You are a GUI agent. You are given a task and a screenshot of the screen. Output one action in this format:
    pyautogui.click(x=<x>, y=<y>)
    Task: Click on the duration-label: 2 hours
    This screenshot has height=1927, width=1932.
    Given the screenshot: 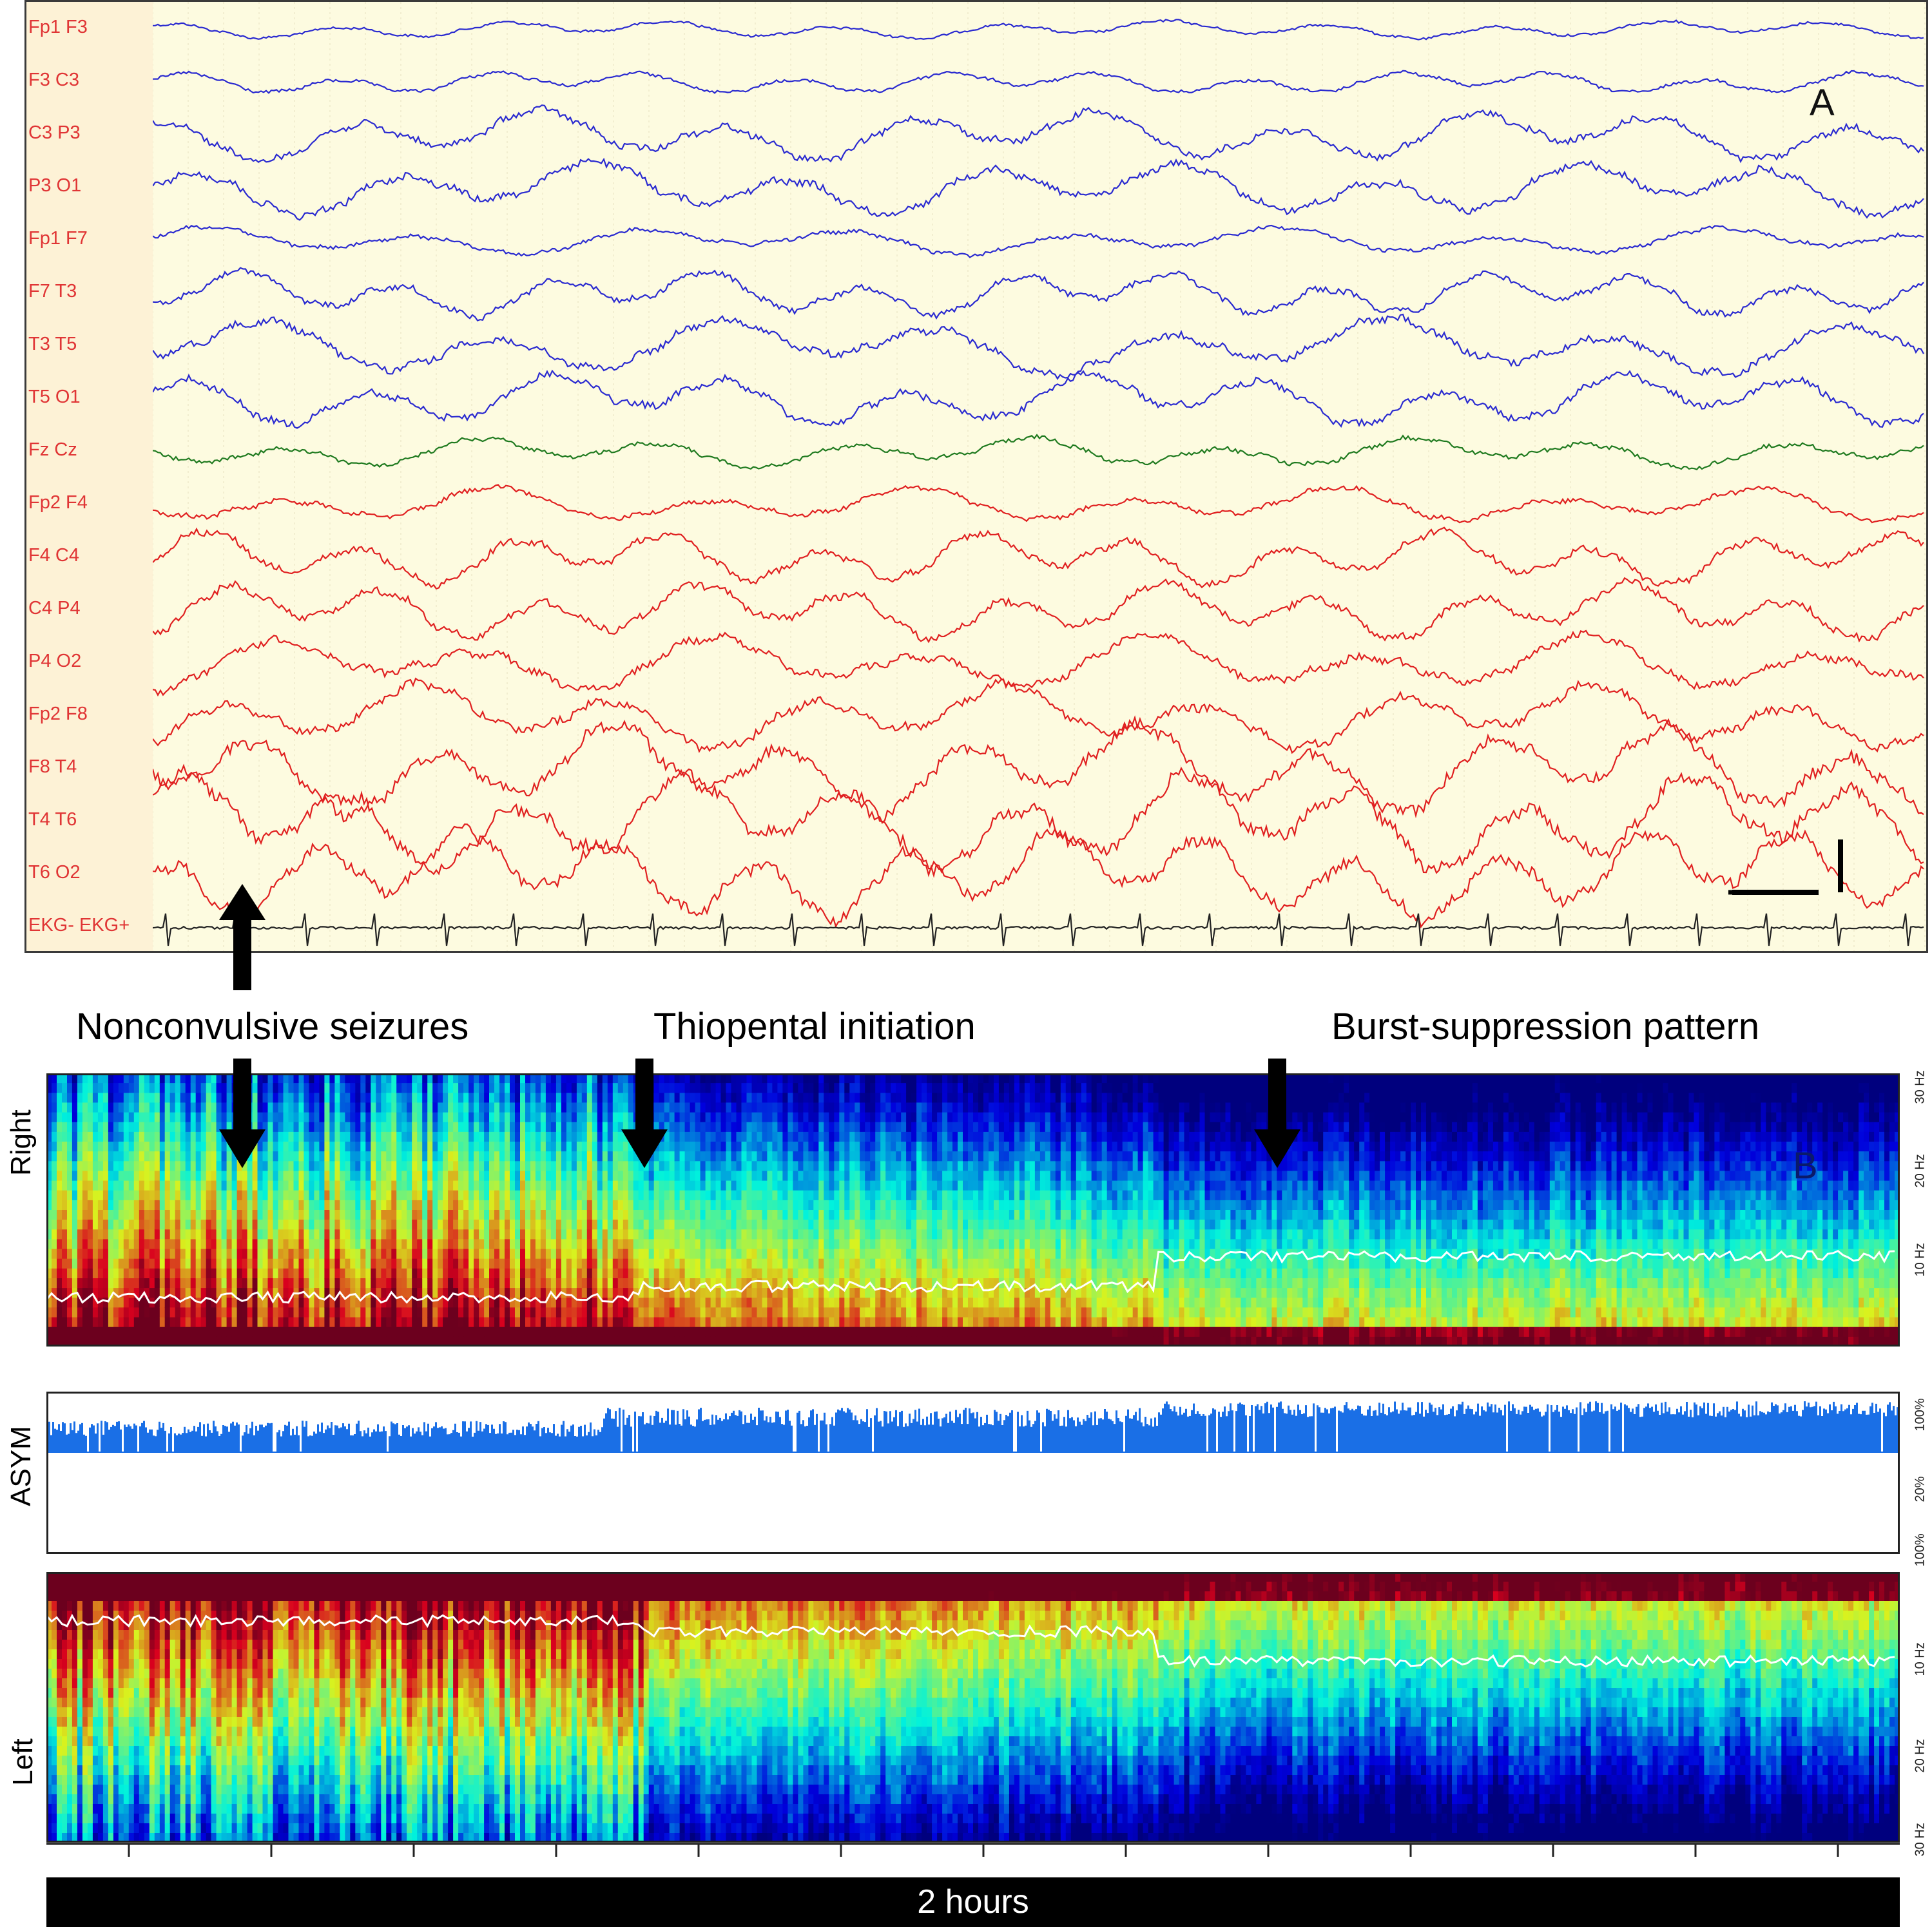 What is the action you would take?
    pyautogui.click(x=973, y=1902)
    